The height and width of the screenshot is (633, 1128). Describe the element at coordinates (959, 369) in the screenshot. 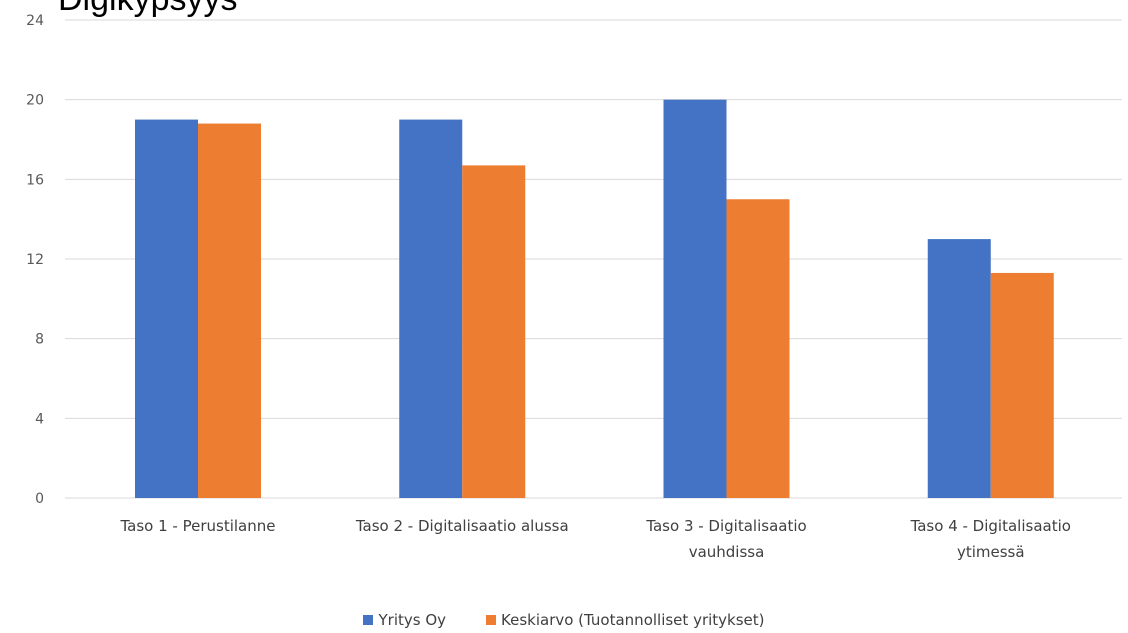

I see `bar-s0-c3` at that location.